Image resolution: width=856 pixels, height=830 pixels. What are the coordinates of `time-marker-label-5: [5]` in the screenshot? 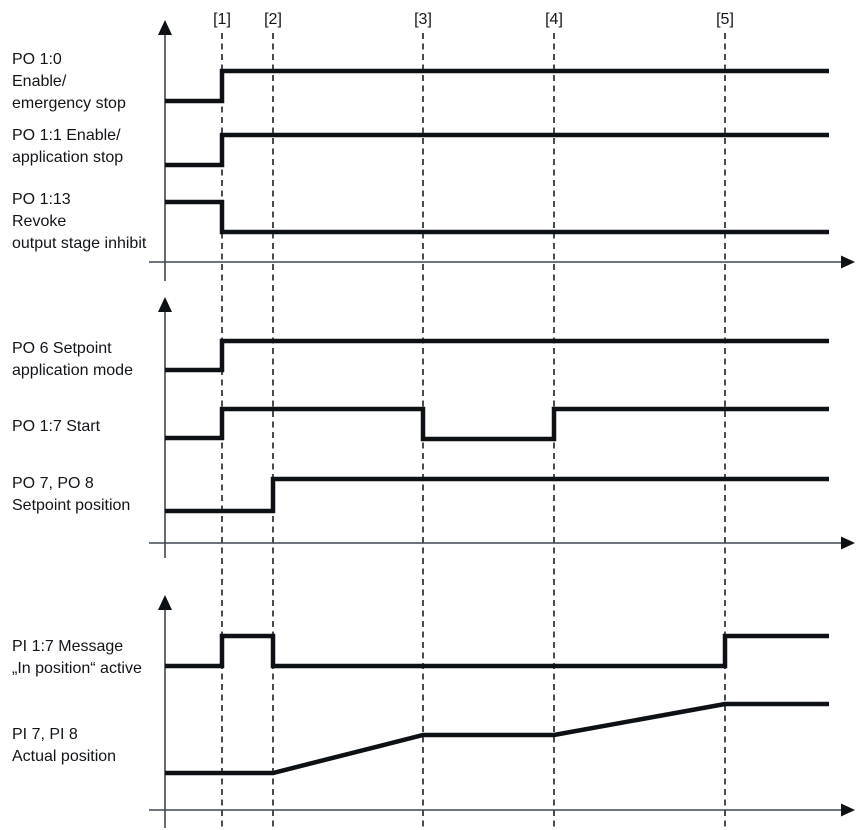 It's located at (725, 19).